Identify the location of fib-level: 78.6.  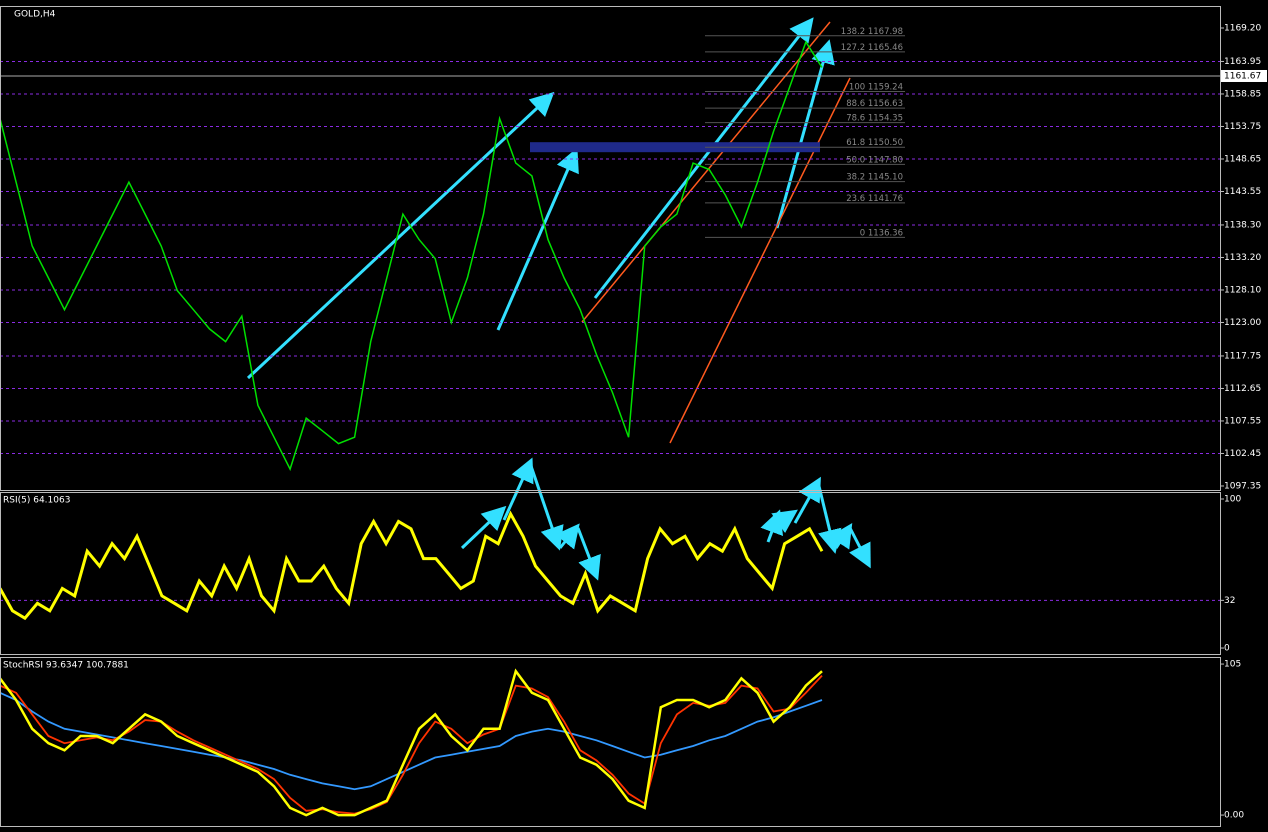
(855, 118).